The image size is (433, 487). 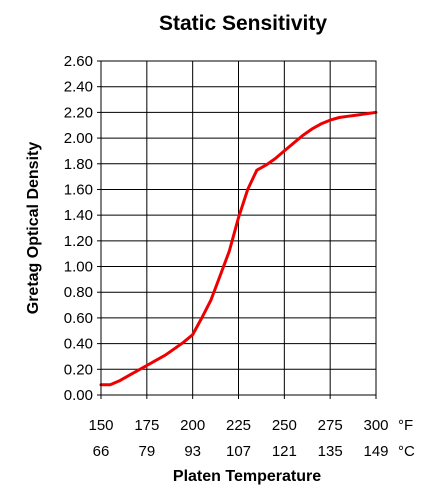 What do you see at coordinates (243, 23) in the screenshot?
I see `chart-title: Static Sensitivity` at bounding box center [243, 23].